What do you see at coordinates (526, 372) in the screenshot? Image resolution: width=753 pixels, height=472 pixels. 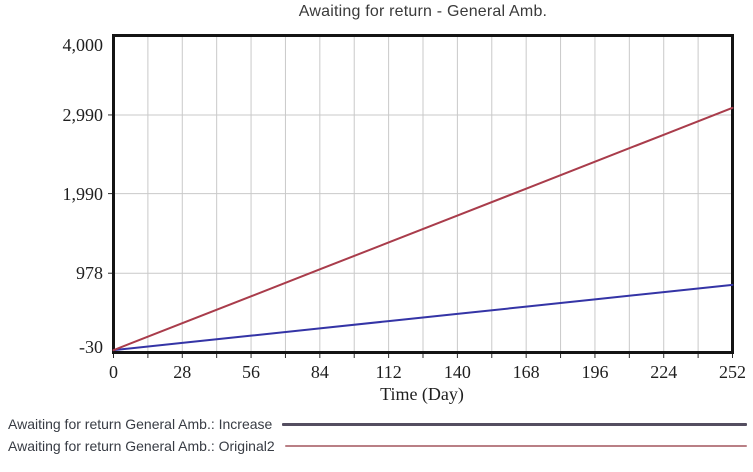 I see `x-tick-label: 168` at bounding box center [526, 372].